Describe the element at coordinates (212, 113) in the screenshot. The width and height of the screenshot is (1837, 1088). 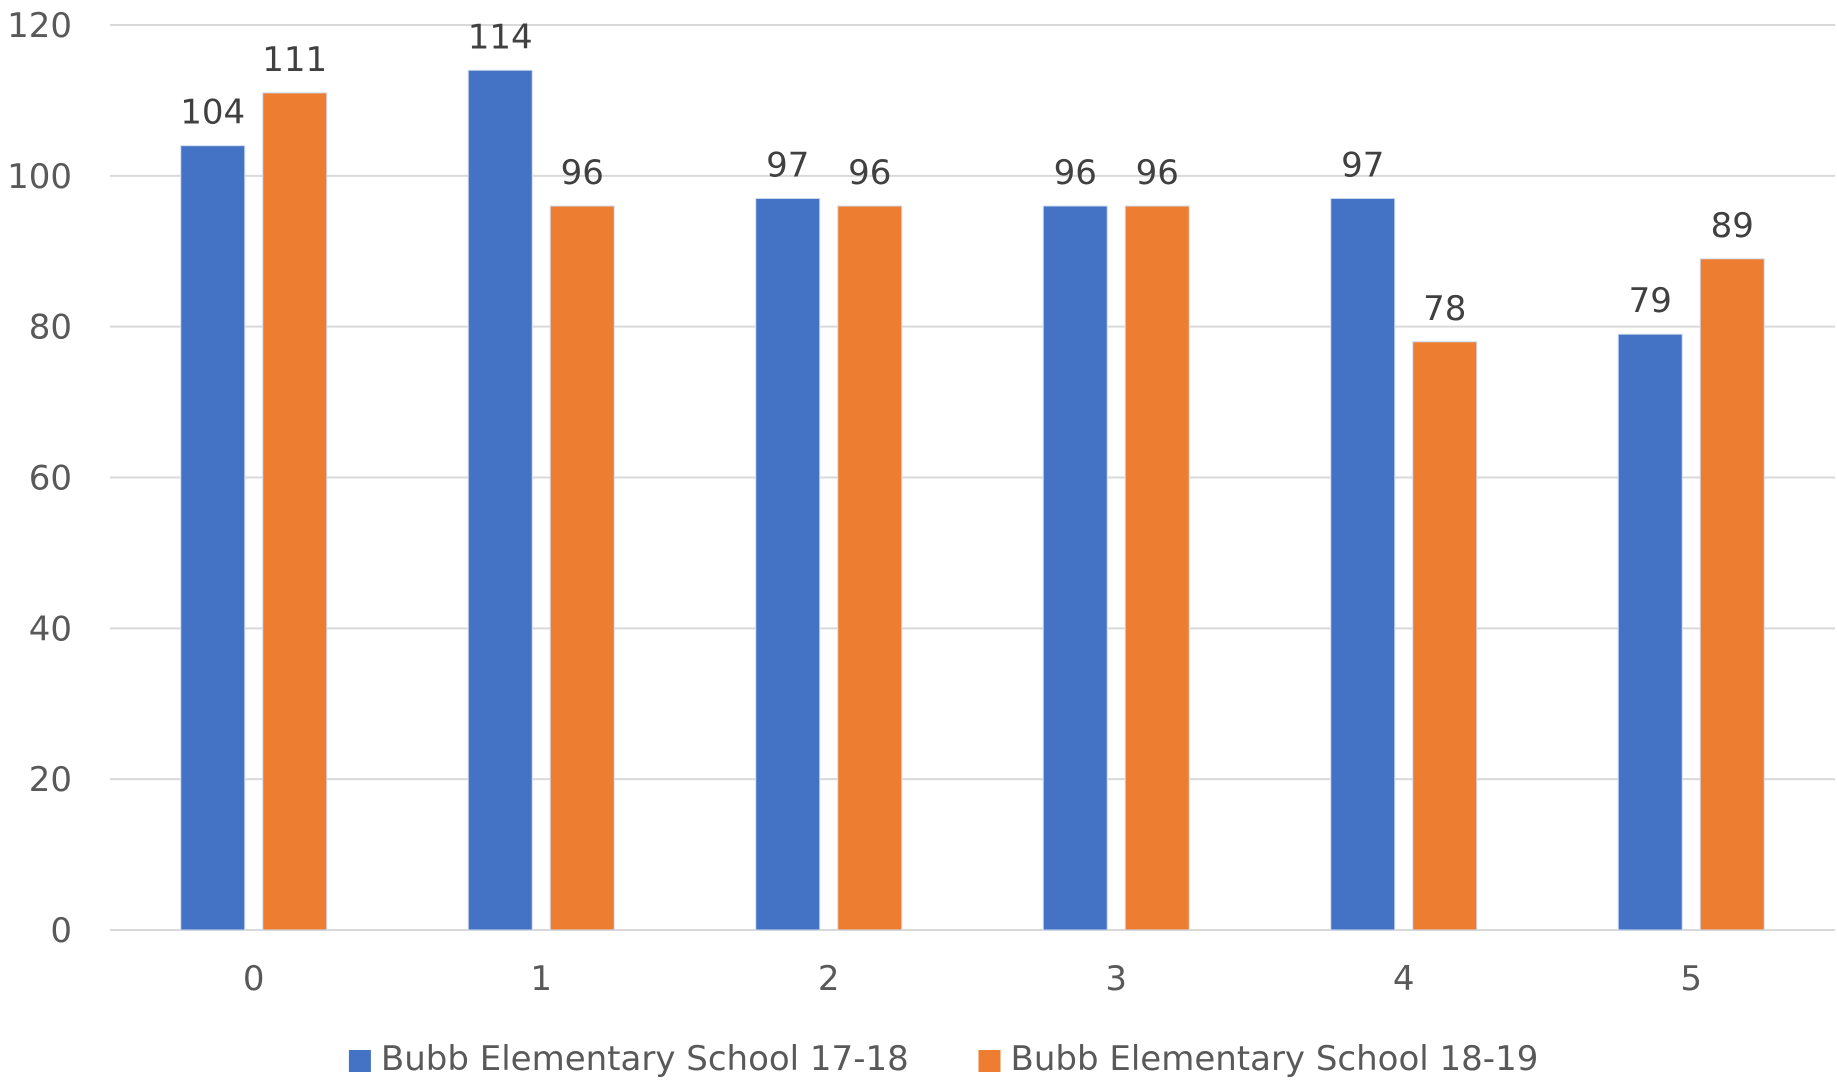
I see `data-label: 104` at that location.